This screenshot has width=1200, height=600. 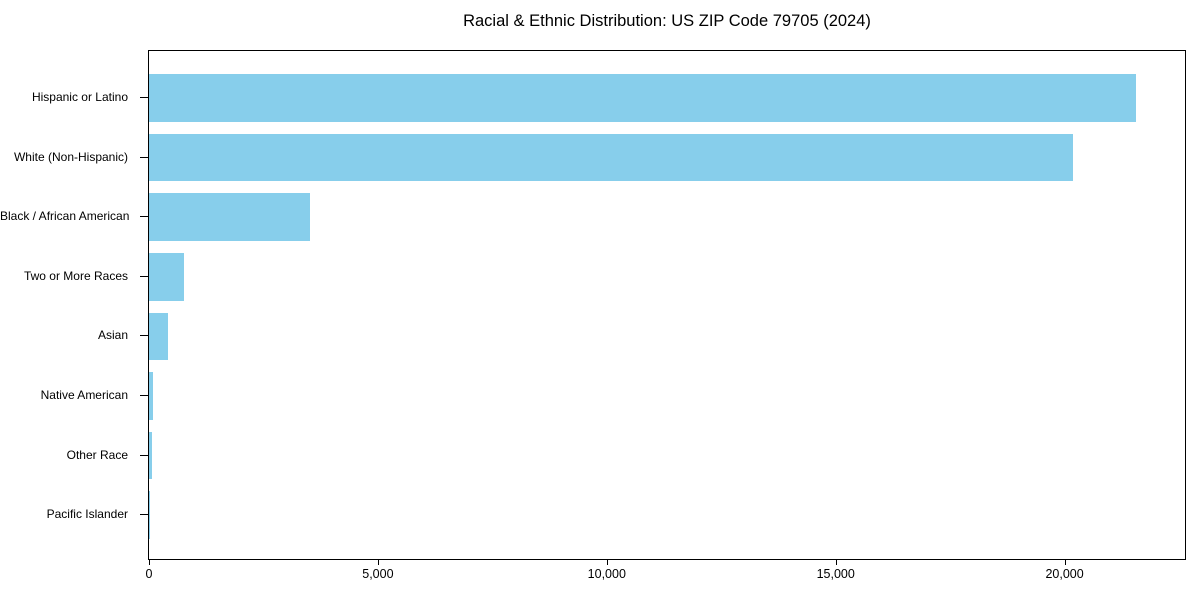 I want to click on bar-black-african-american, so click(x=230, y=217).